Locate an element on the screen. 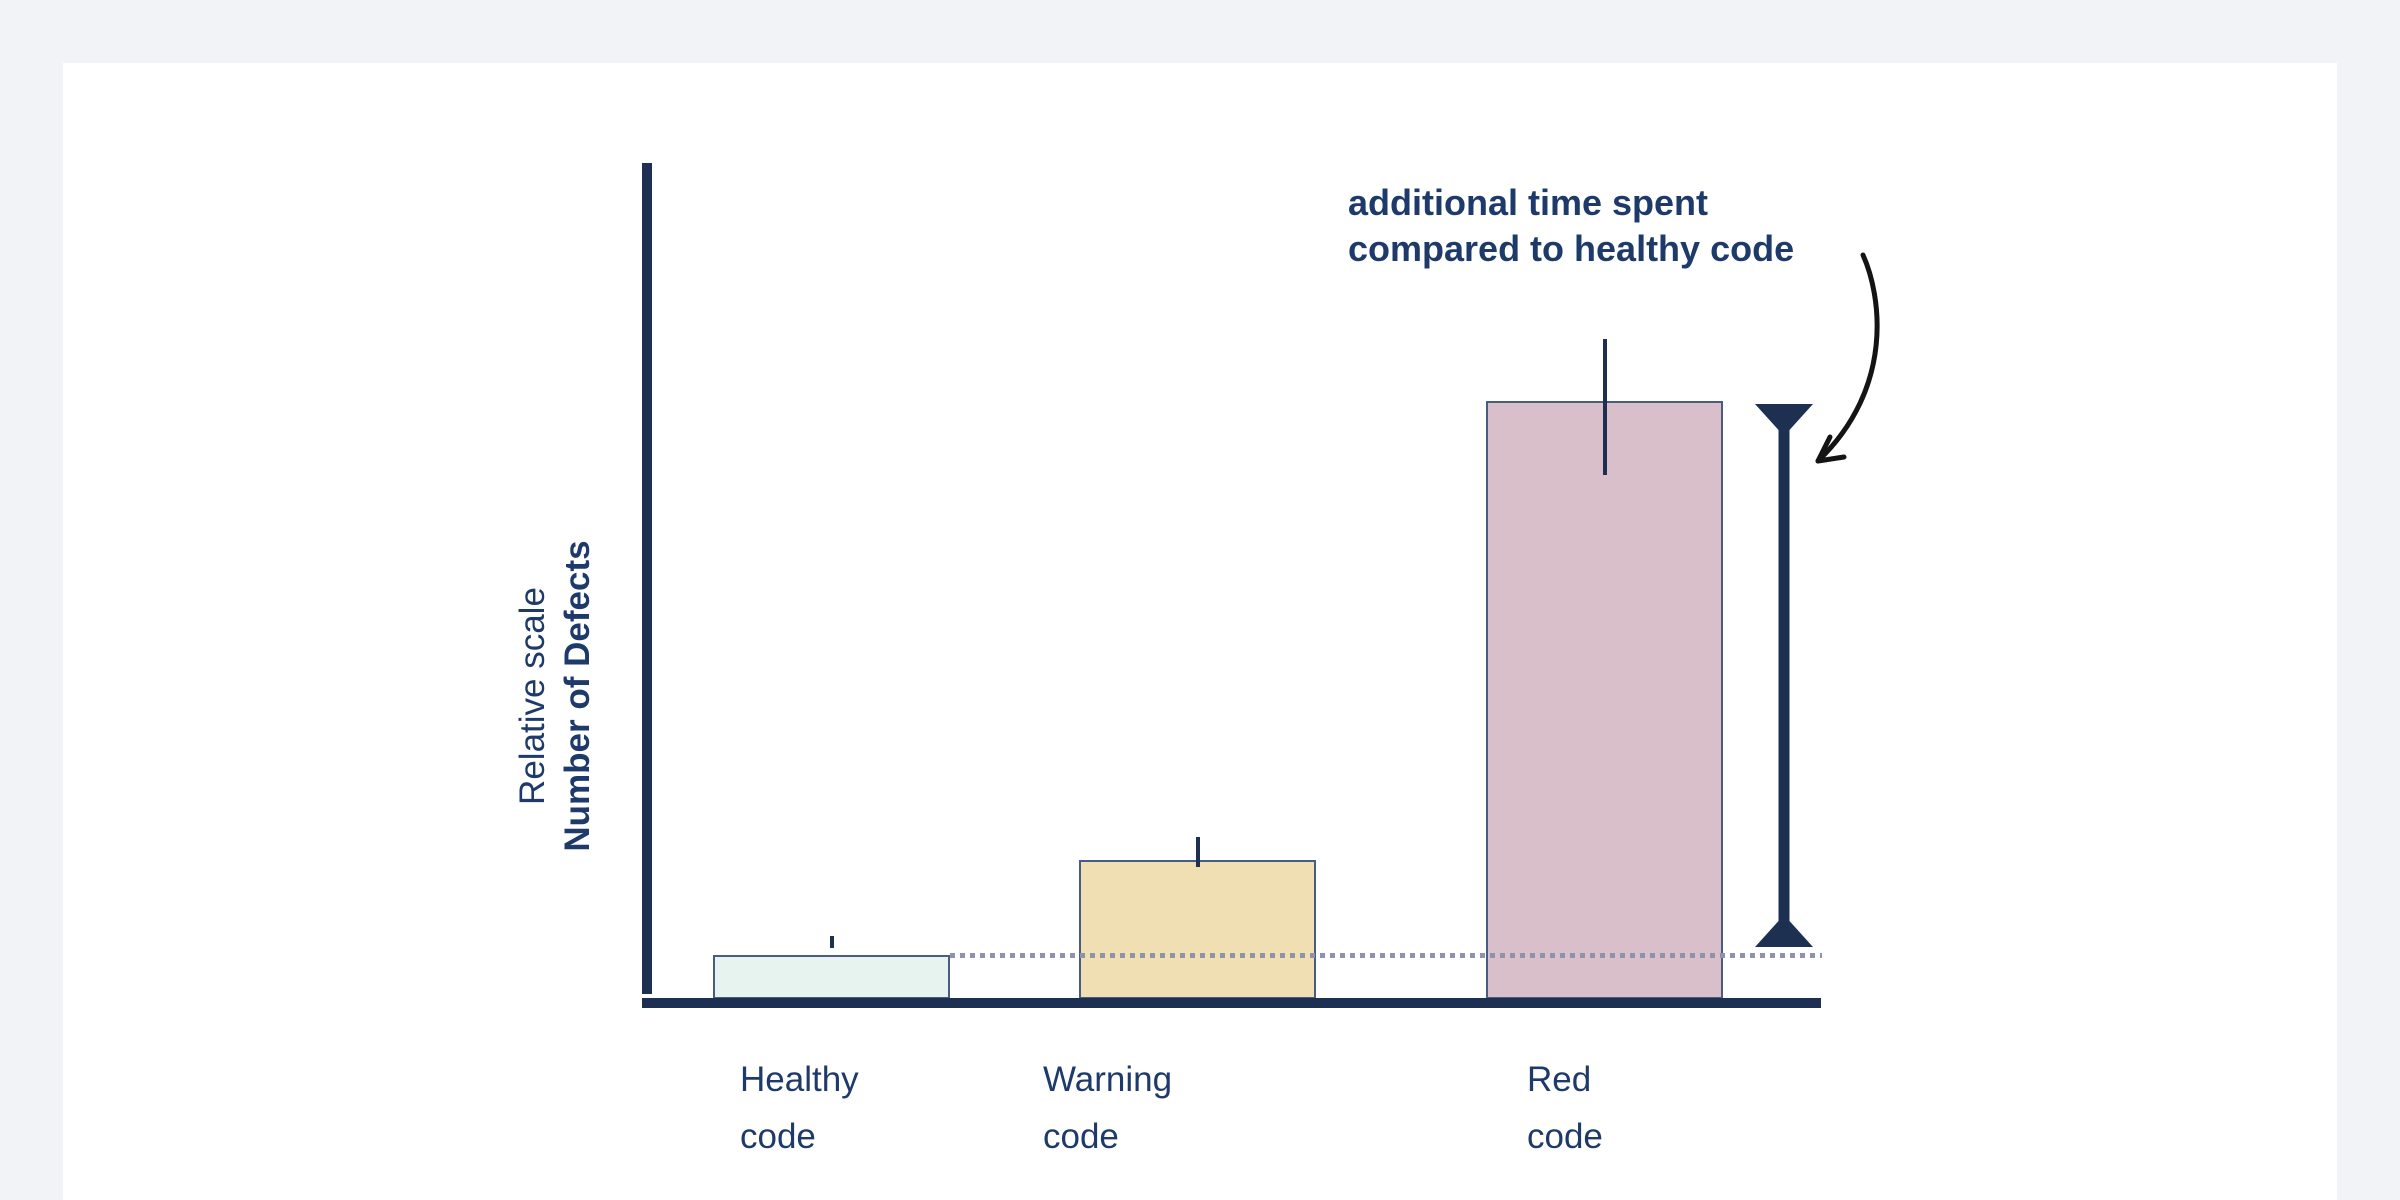 Image resolution: width=2400 pixels, height=1200 pixels. y-axis-label-line1: Relative scale is located at coordinates (532, 696).